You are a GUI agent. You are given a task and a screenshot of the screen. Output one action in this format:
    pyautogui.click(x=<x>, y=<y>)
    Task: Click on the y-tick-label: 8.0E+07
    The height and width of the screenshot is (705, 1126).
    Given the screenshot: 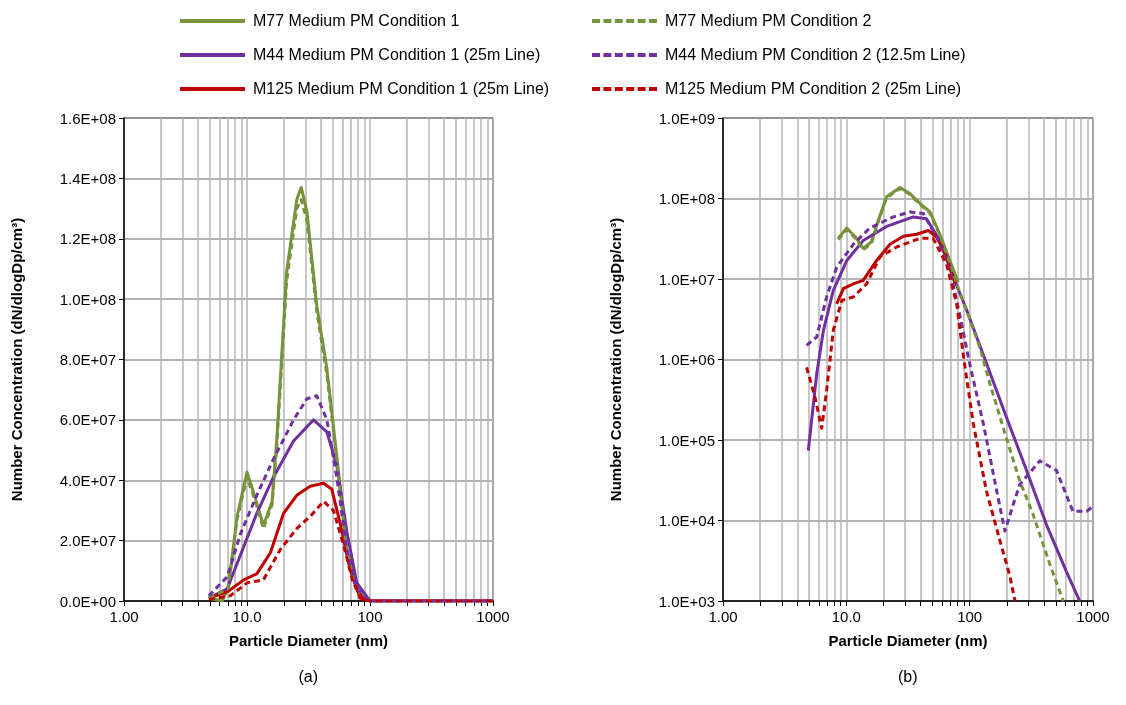 What is the action you would take?
    pyautogui.click(x=87, y=359)
    